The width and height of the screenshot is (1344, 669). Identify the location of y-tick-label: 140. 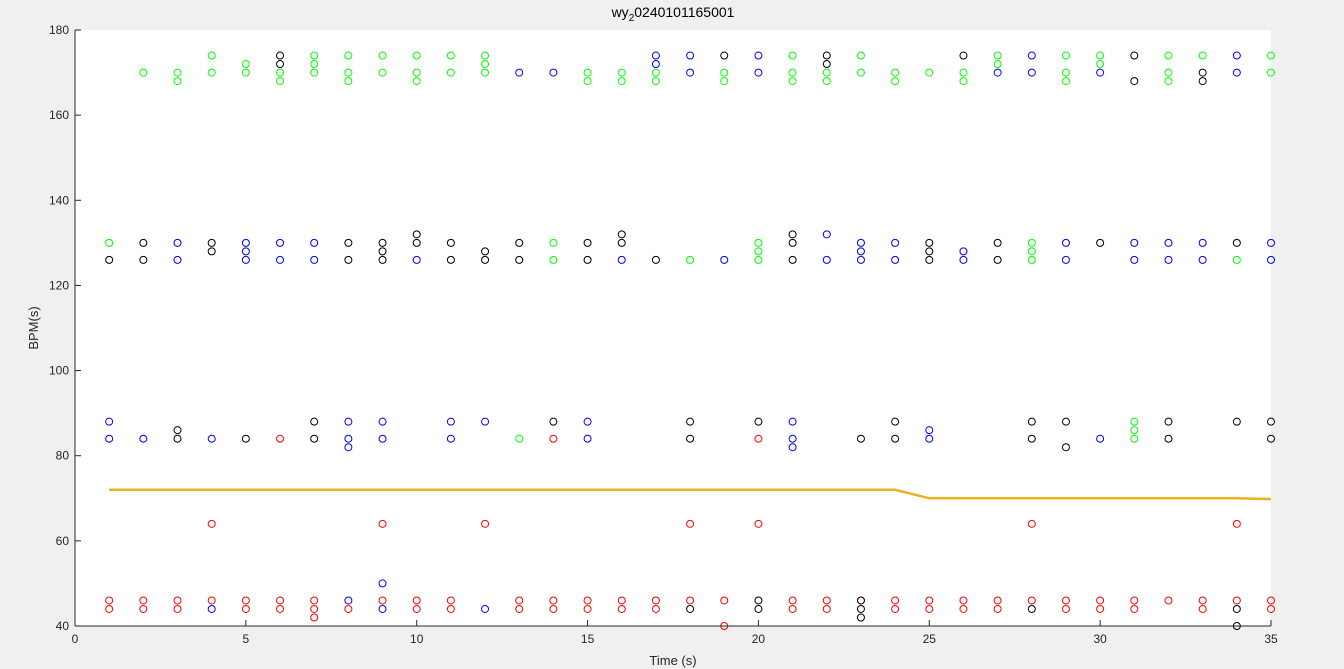
(59, 200).